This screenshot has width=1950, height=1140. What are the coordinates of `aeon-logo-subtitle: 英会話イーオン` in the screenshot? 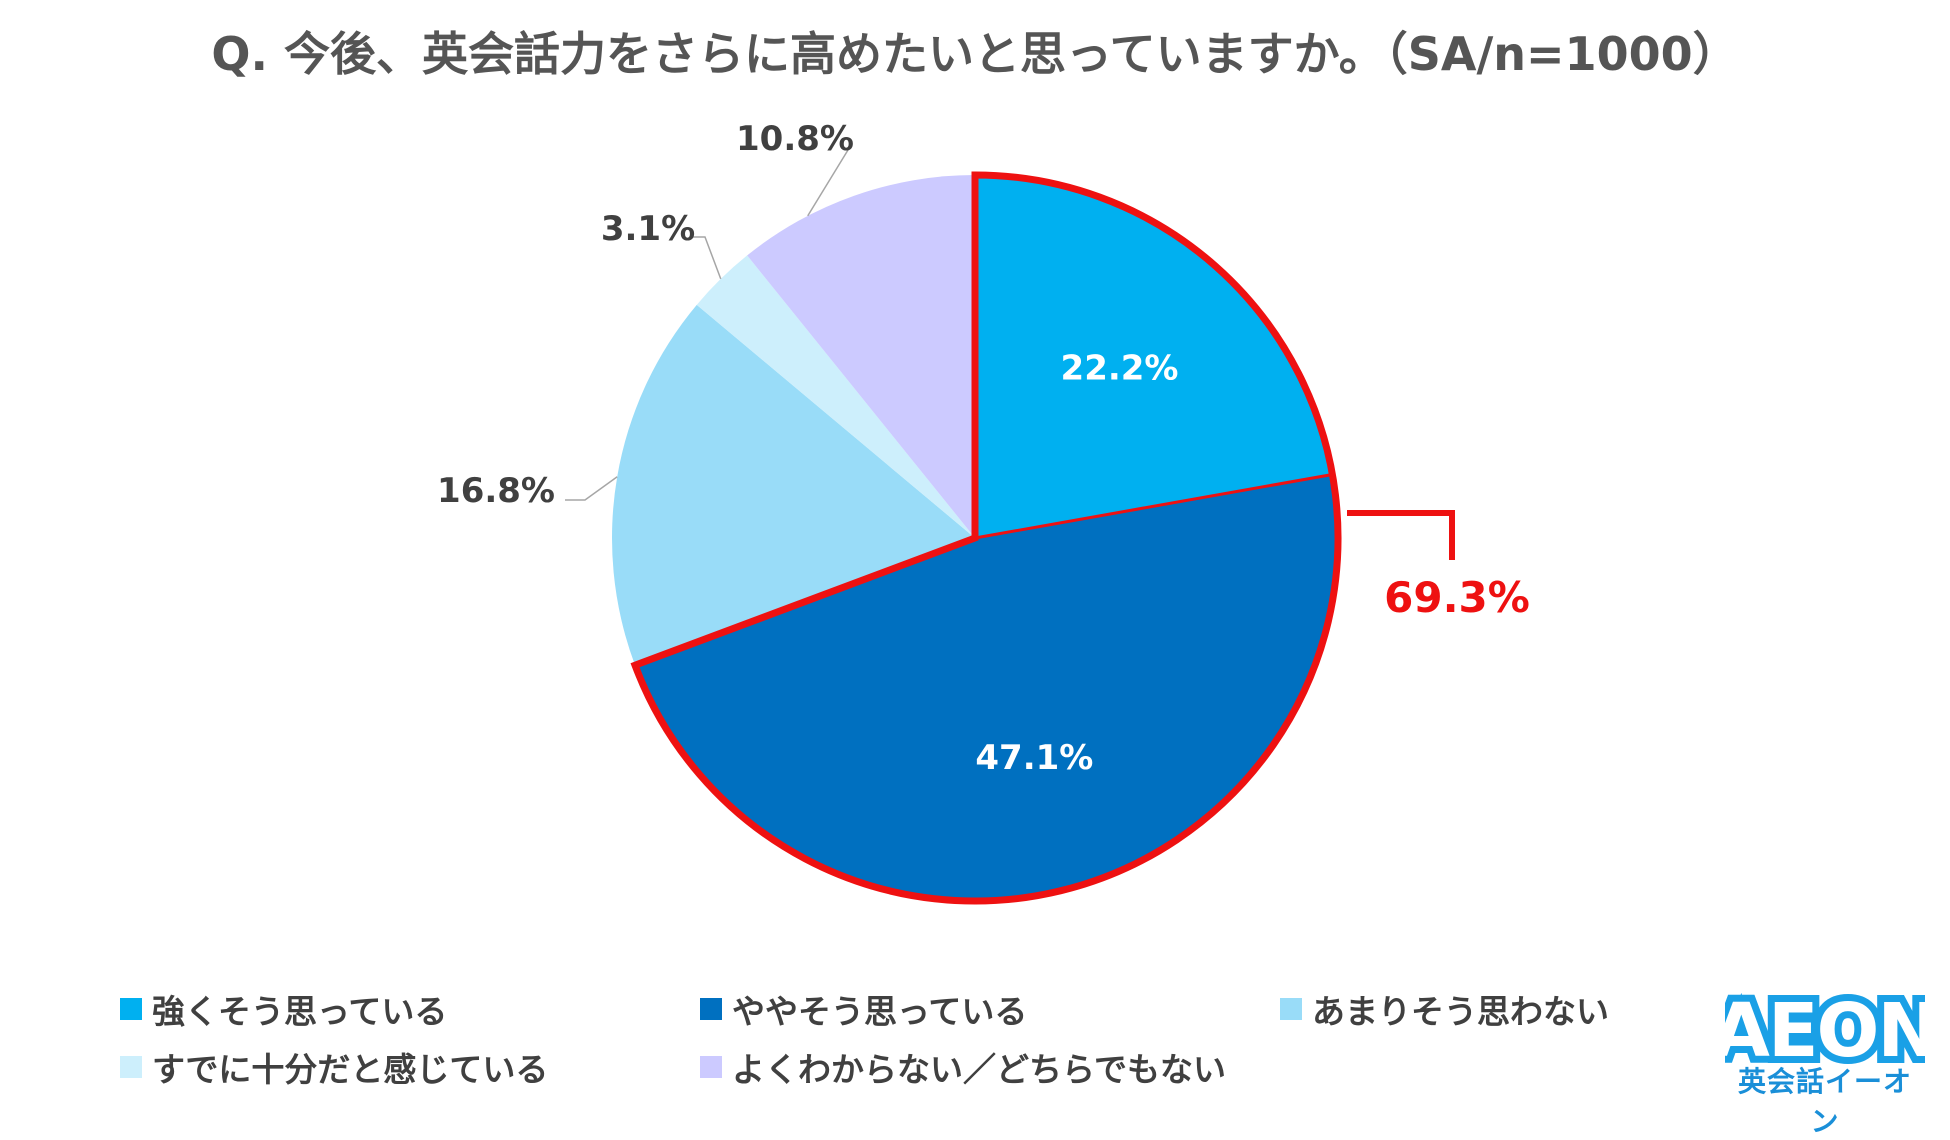 It's located at (1824, 1101).